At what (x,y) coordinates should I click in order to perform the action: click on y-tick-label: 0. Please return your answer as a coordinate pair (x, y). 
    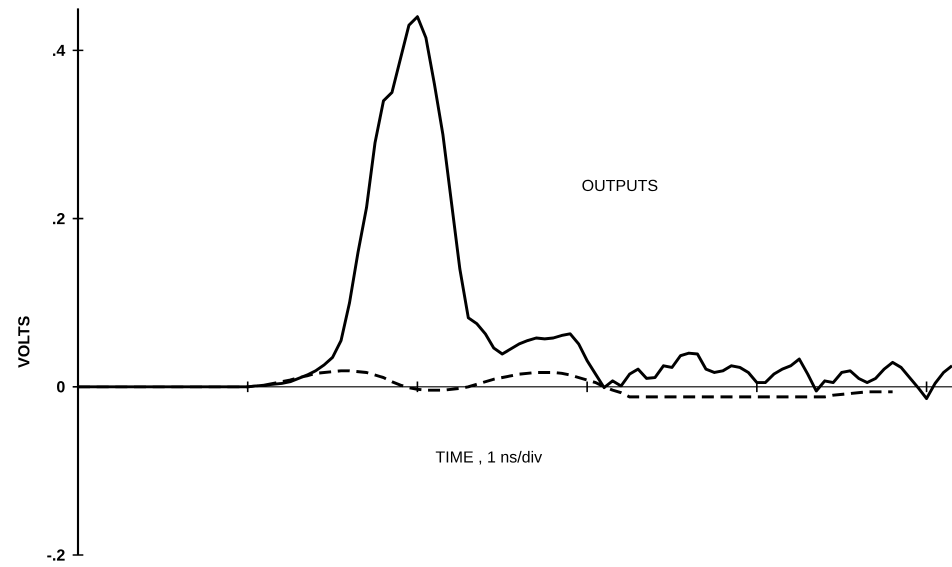
    Looking at the image, I should click on (61, 386).